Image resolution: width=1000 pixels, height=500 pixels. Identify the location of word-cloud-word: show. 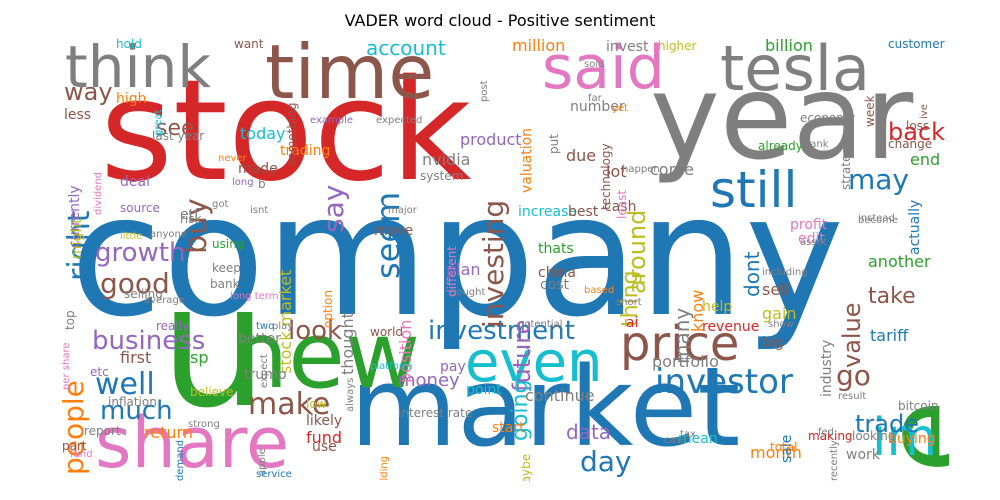
(781, 324).